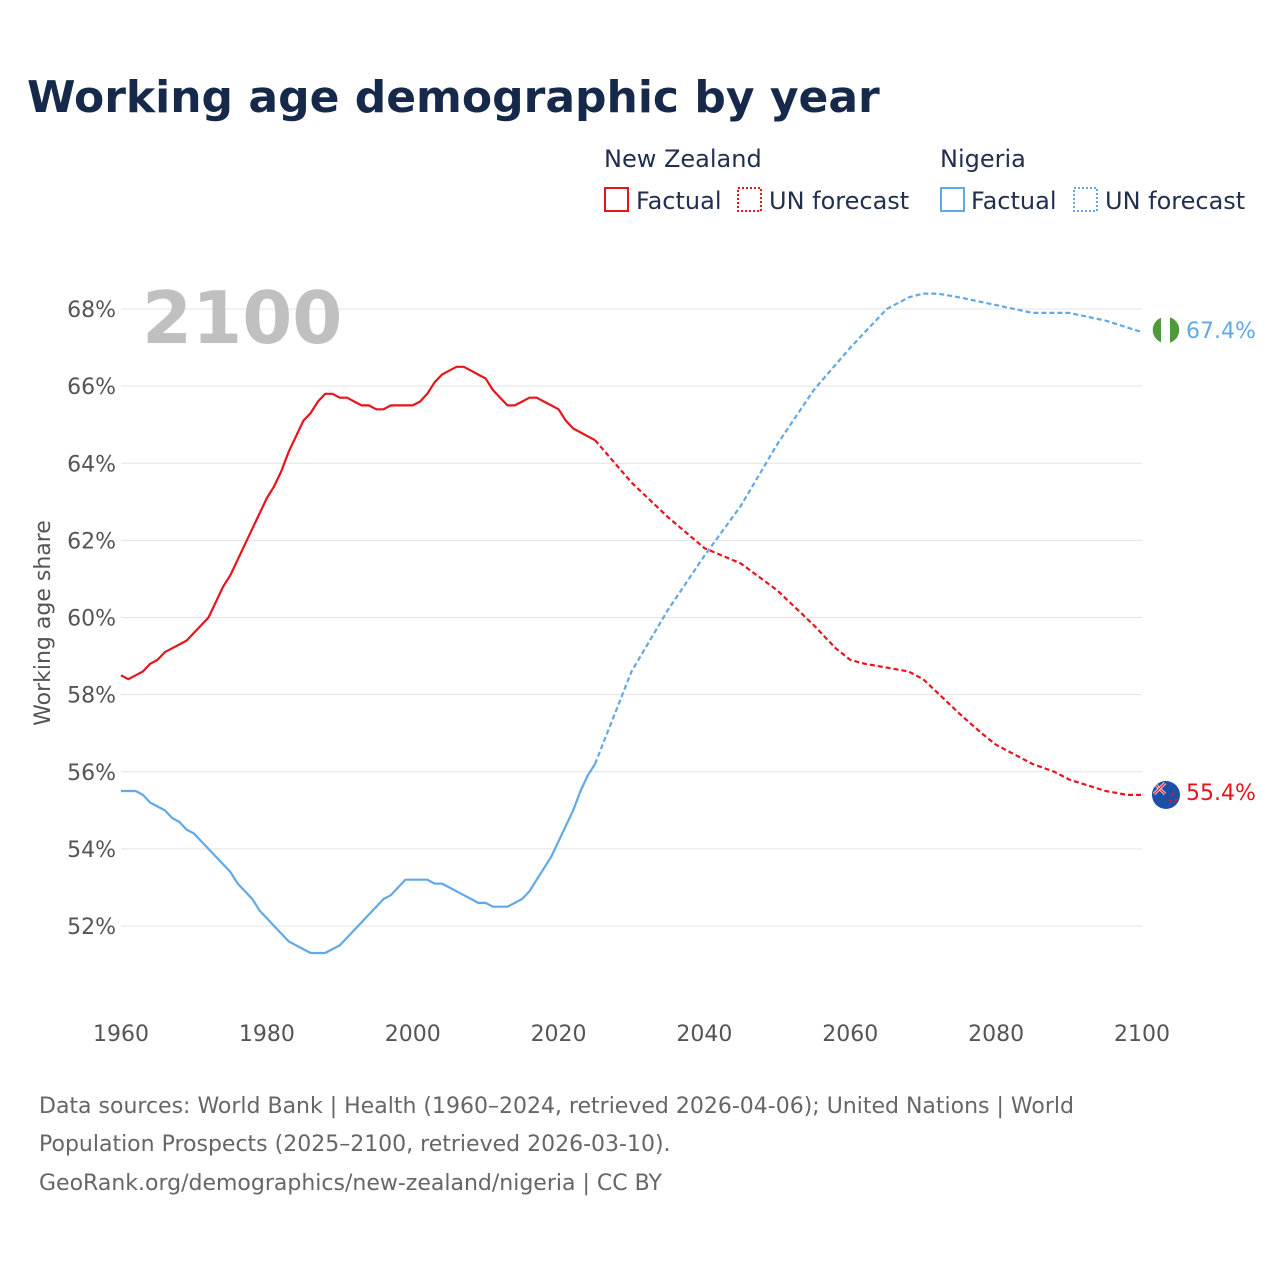 The width and height of the screenshot is (1280, 1280). Describe the element at coordinates (358, 523) in the screenshot. I see `new-zealand-factual-line` at that location.